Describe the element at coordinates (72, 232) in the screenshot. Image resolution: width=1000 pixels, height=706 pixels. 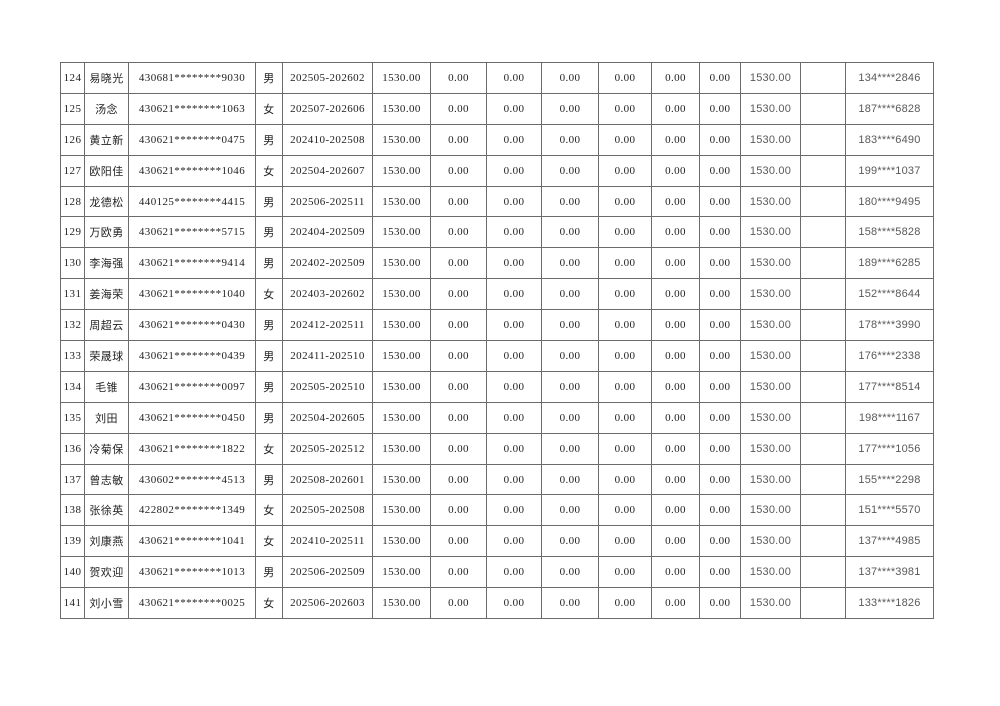
I see `cell-row-number: 129` at that location.